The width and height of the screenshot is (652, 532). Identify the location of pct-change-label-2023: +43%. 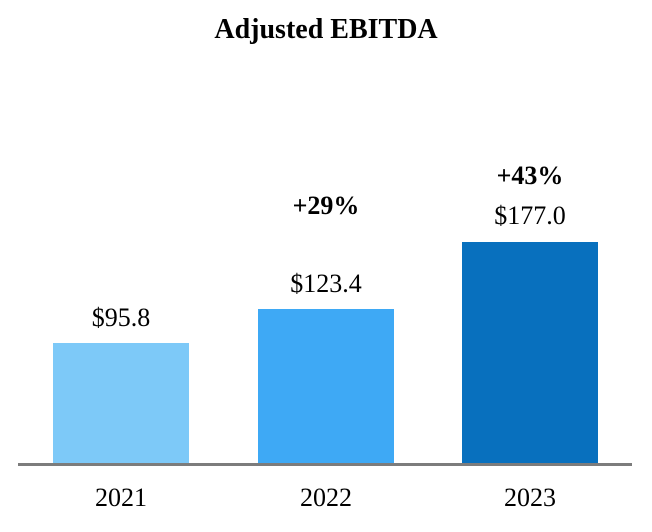
(530, 175).